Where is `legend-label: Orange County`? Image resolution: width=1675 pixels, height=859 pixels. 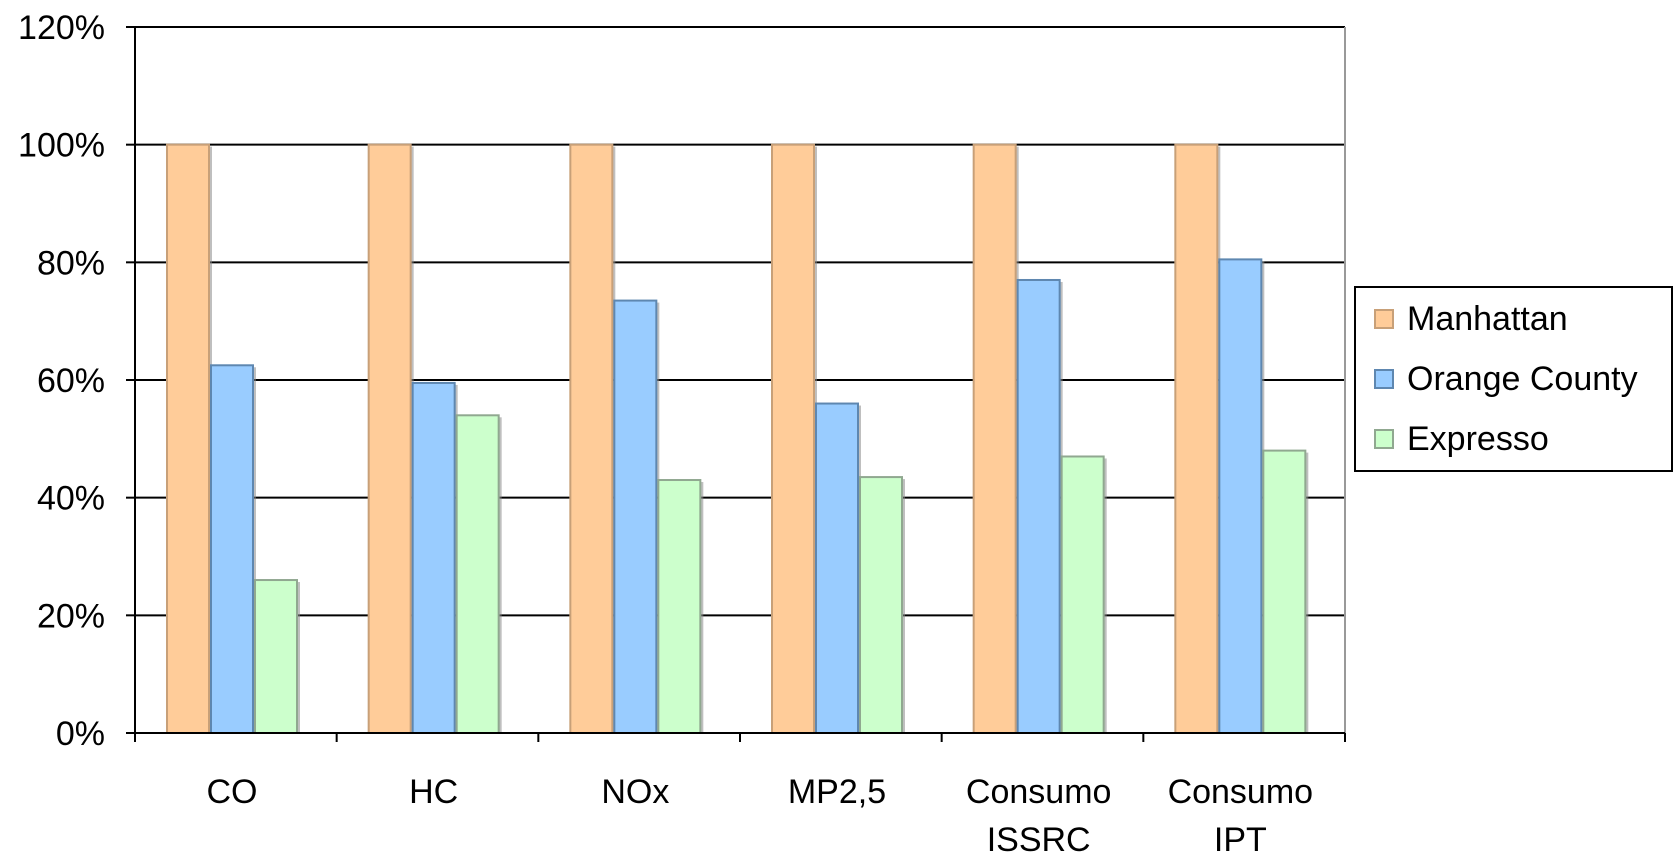
legend-label: Orange County is located at coordinates (1522, 379).